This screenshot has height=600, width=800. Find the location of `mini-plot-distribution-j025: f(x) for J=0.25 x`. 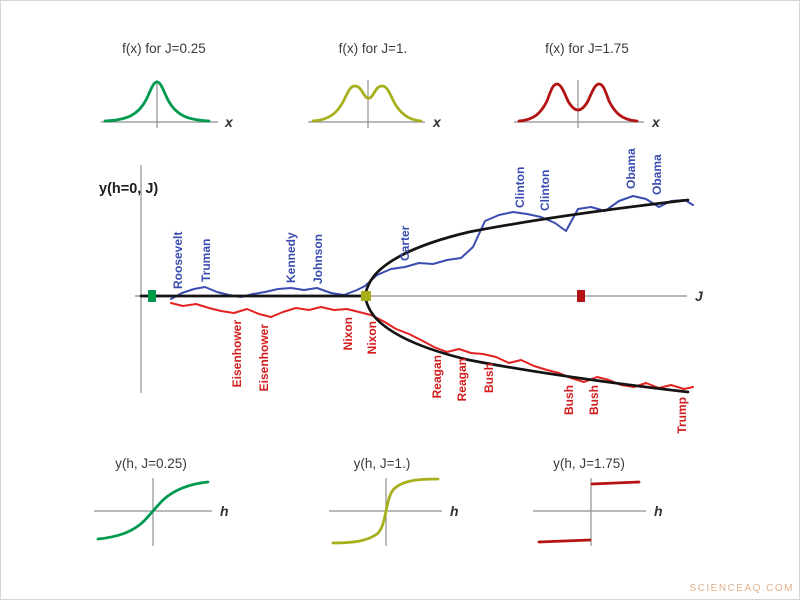

mini-plot-distribution-j025: f(x) for J=0.25 x is located at coordinates (167, 85).